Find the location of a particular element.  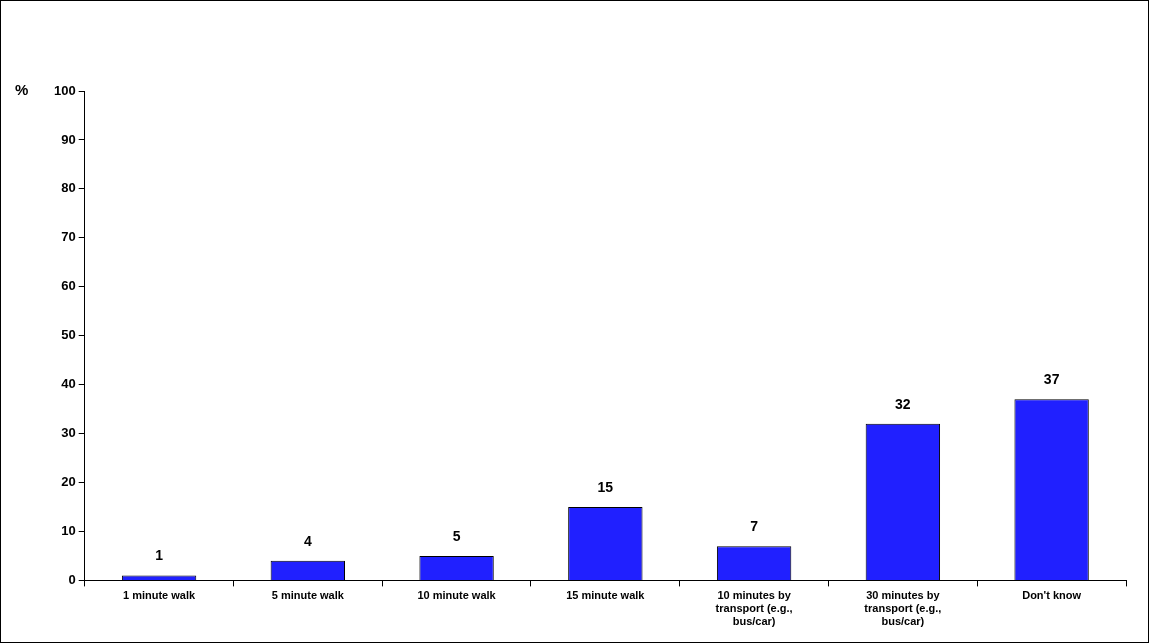

x-tick-label: 15 minute walk is located at coordinates (606, 595).